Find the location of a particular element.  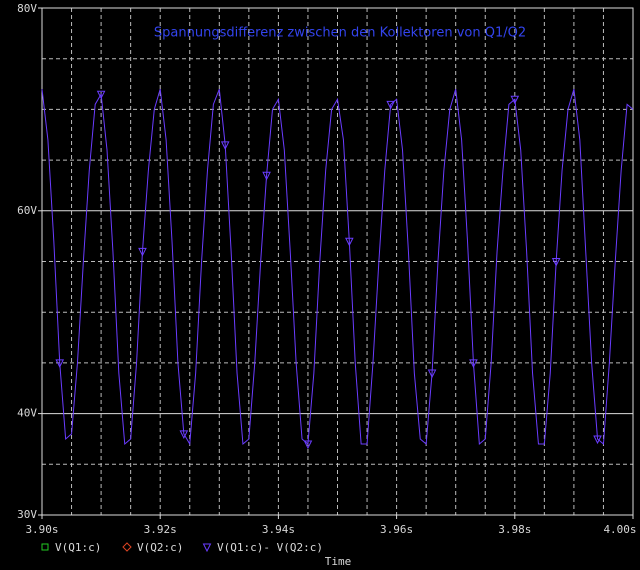

x-axis-label: Time is located at coordinates (338, 561).